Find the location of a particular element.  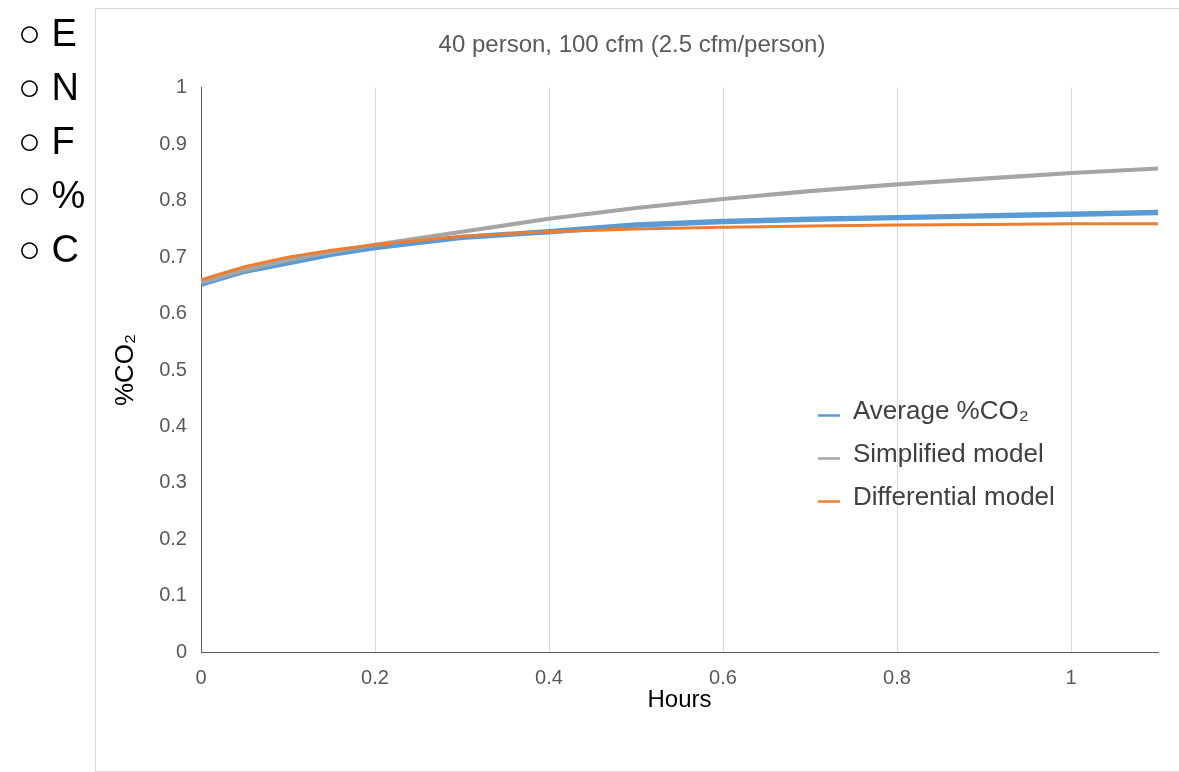

y-tick-label: 0.6 is located at coordinates (173, 312).